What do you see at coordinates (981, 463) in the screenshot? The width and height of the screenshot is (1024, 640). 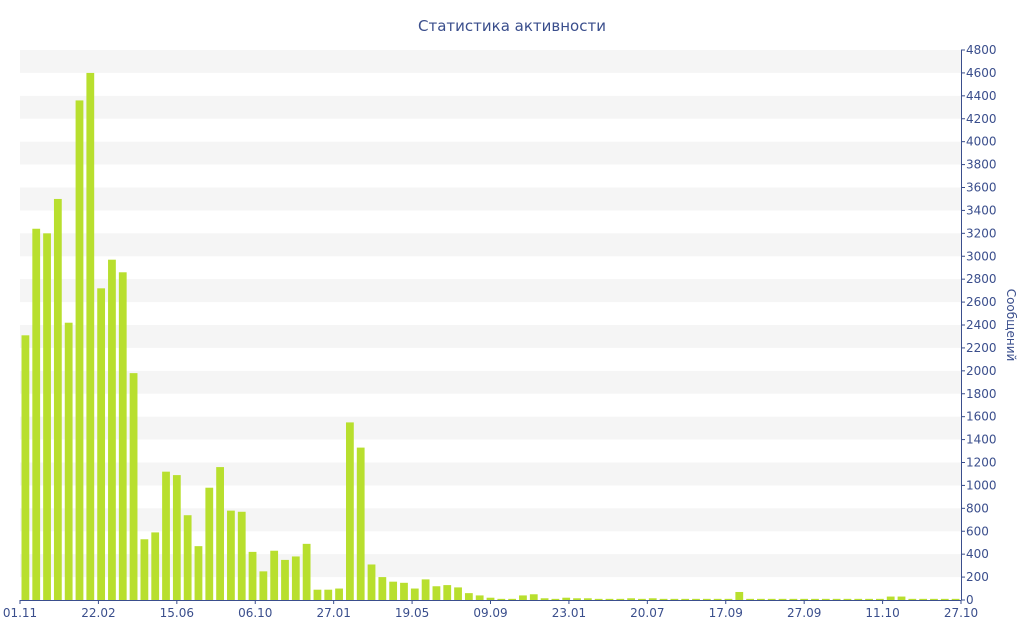 I see `y-tick-label: 1200` at bounding box center [981, 463].